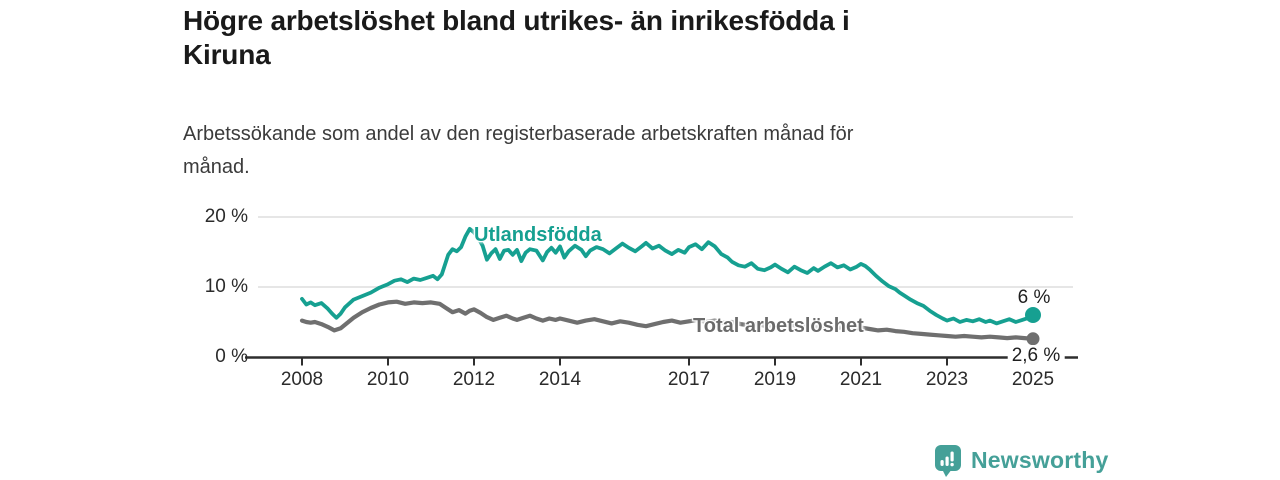  Describe the element at coordinates (560, 379) in the screenshot. I see `x-axis-tick-label: 2014` at that location.